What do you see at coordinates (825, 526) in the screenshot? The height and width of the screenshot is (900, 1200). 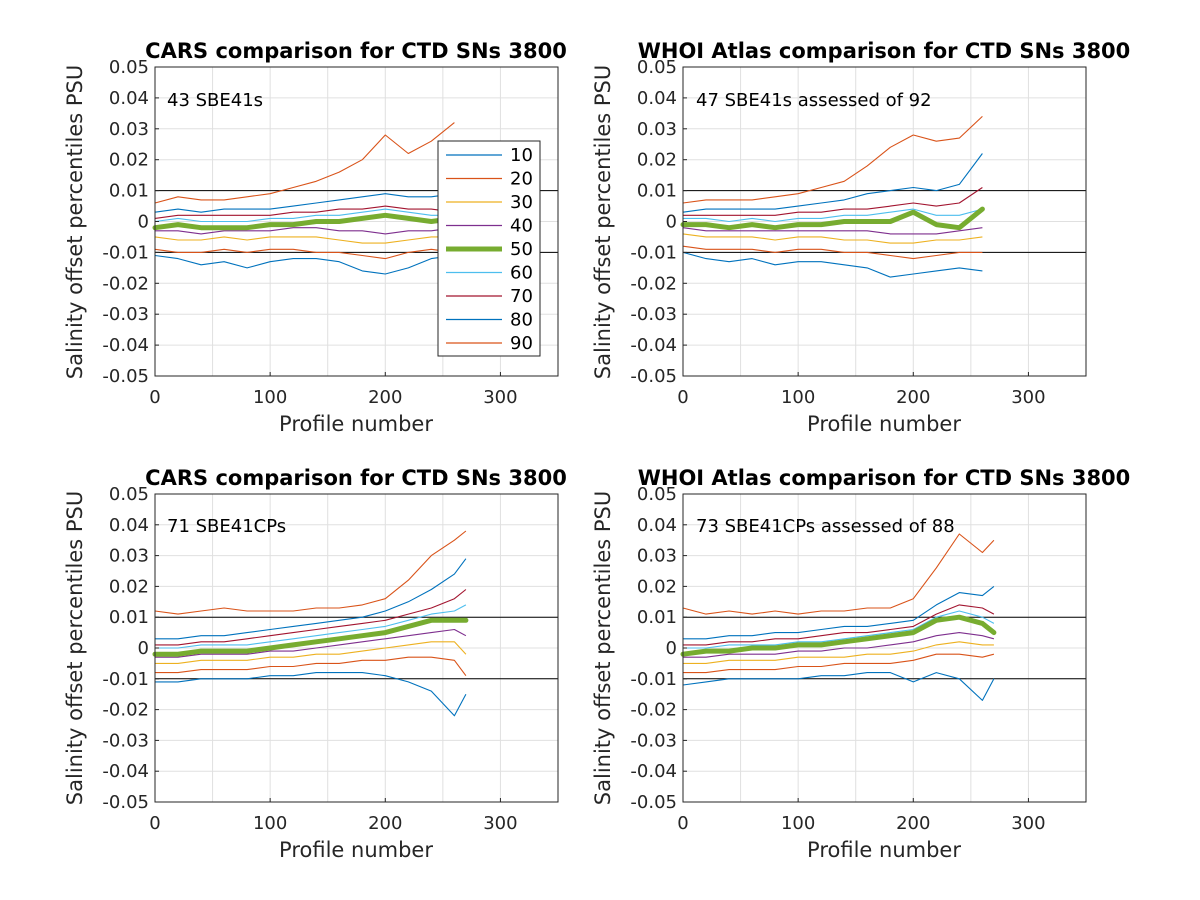 I see `annotation: 73 SBE41CPs assessed of 88` at bounding box center [825, 526].